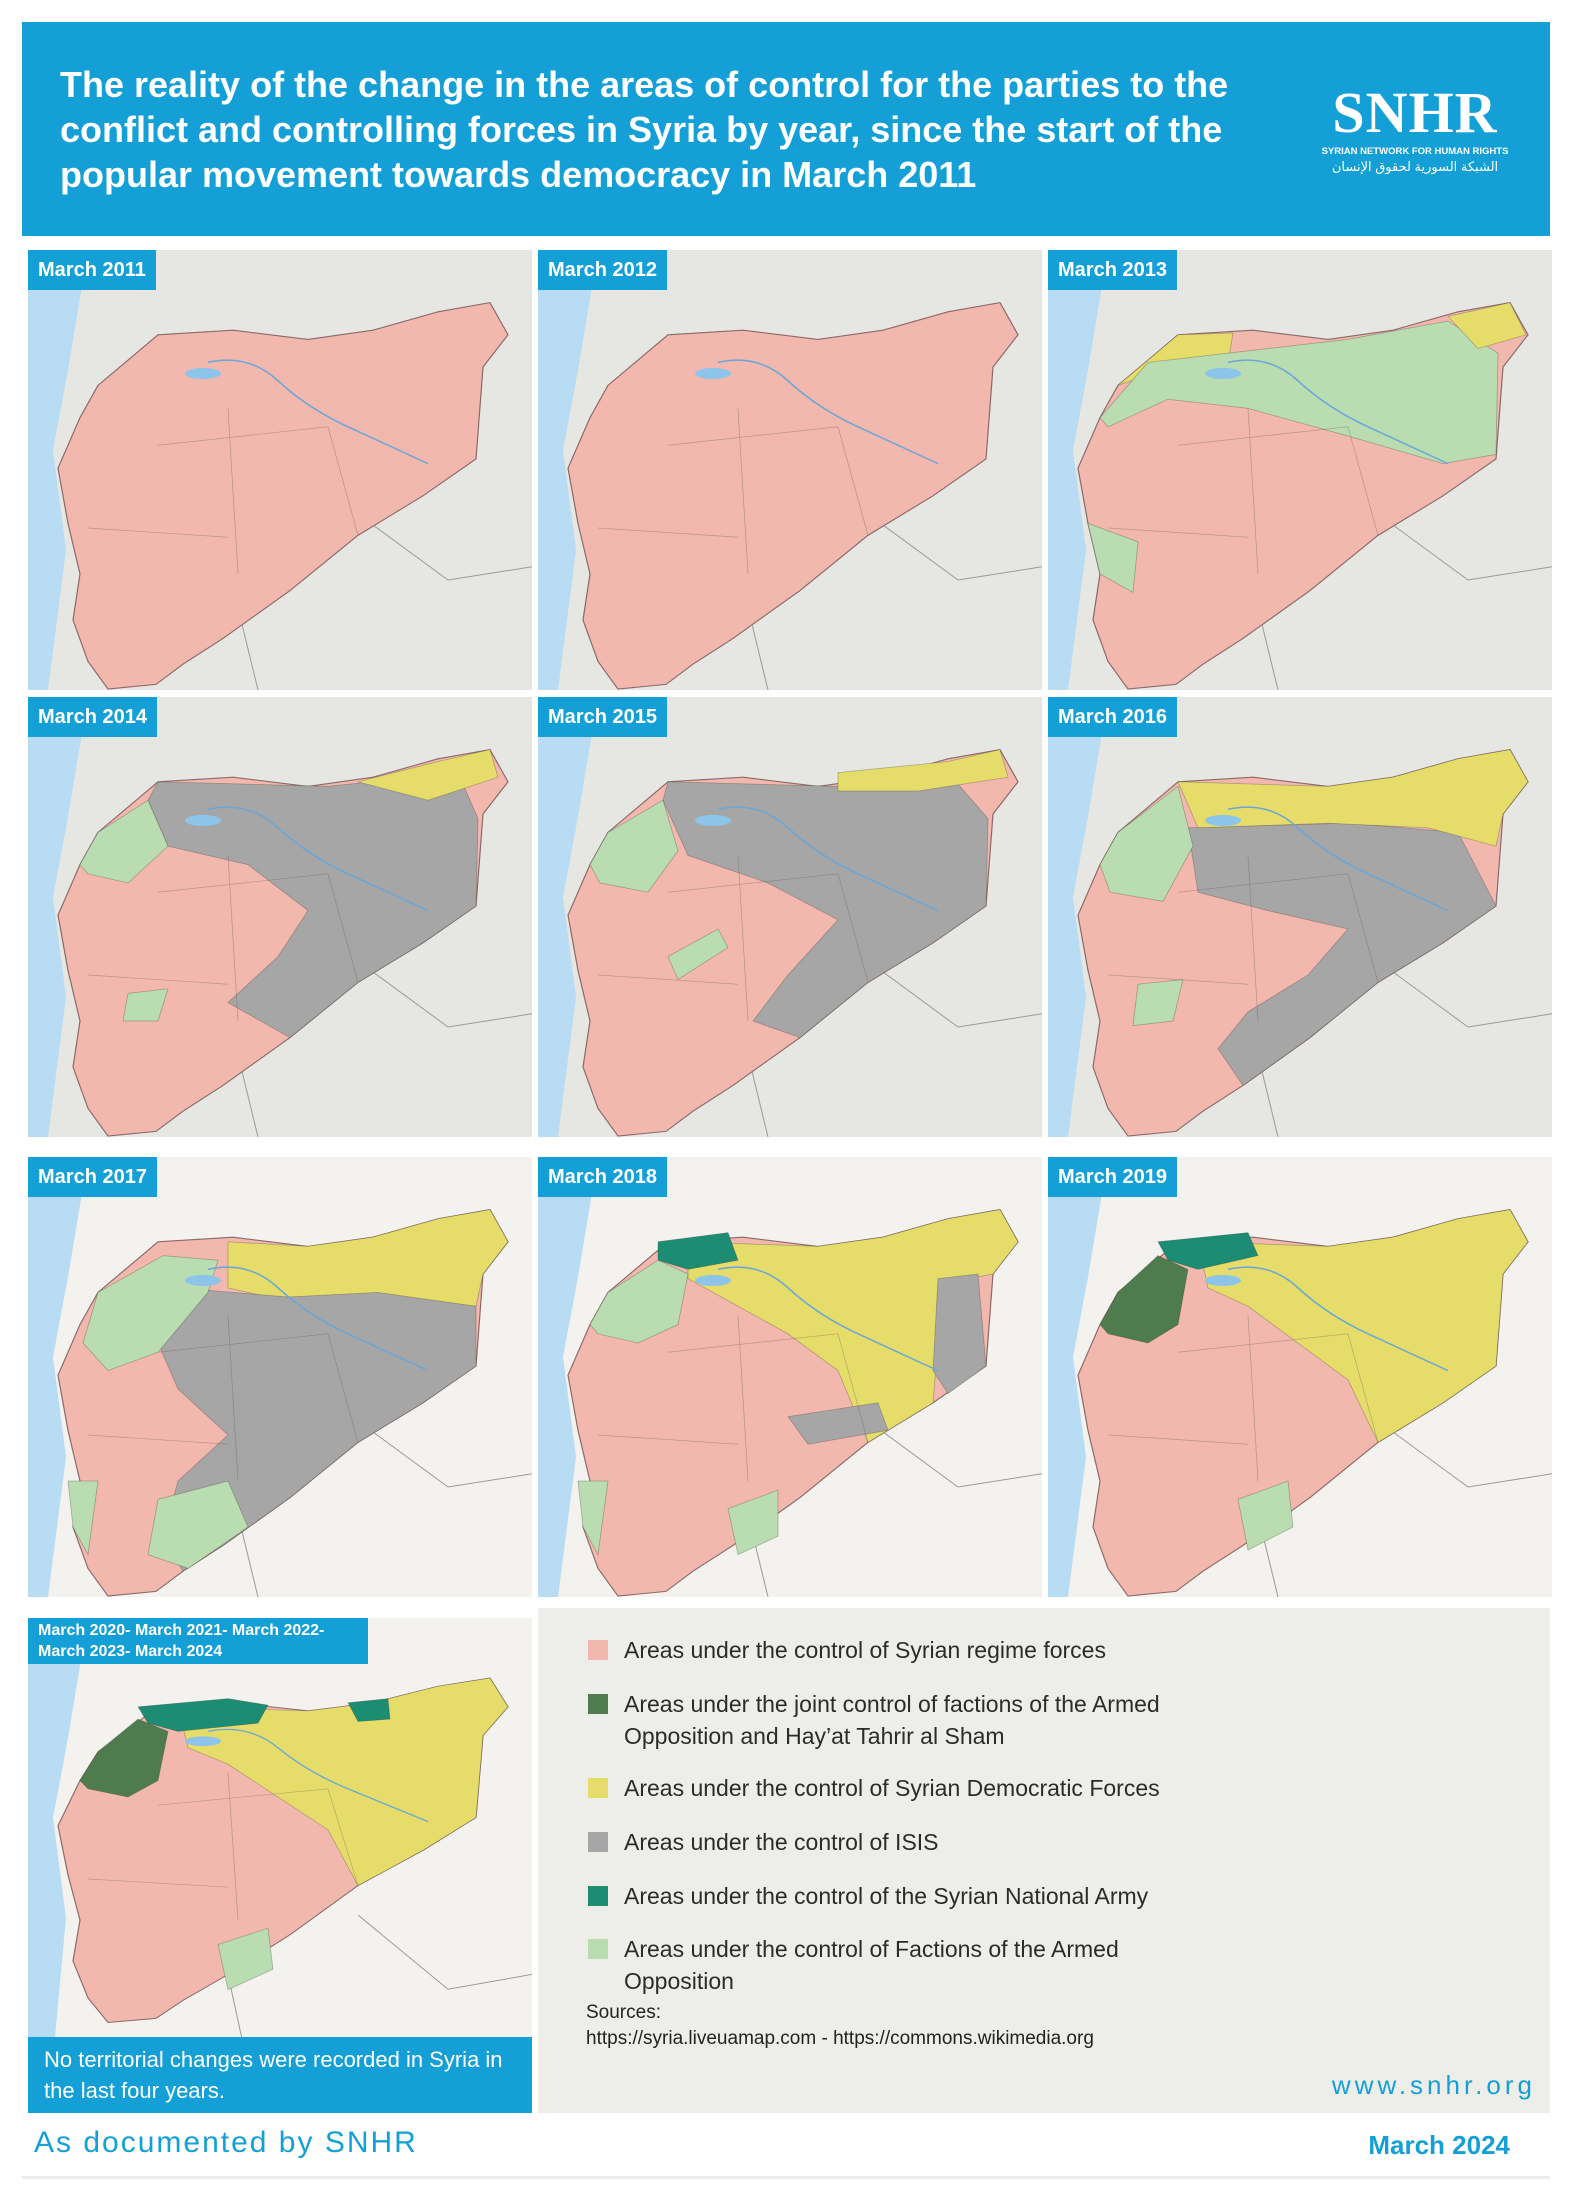 This screenshot has width=1580, height=2187. I want to click on panel-year-label: March 2016, so click(1112, 717).